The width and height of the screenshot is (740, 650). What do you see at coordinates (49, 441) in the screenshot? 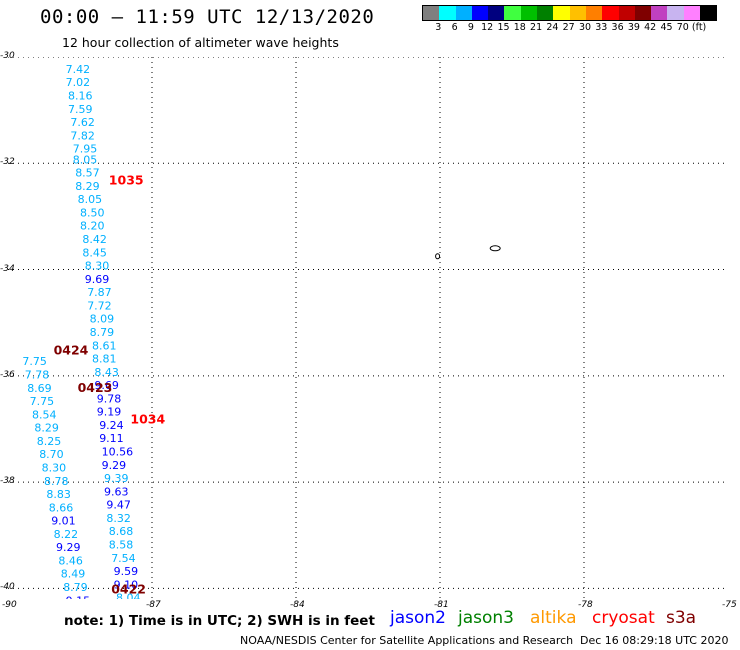
I see `wave-height-label: 8.25` at bounding box center [49, 441].